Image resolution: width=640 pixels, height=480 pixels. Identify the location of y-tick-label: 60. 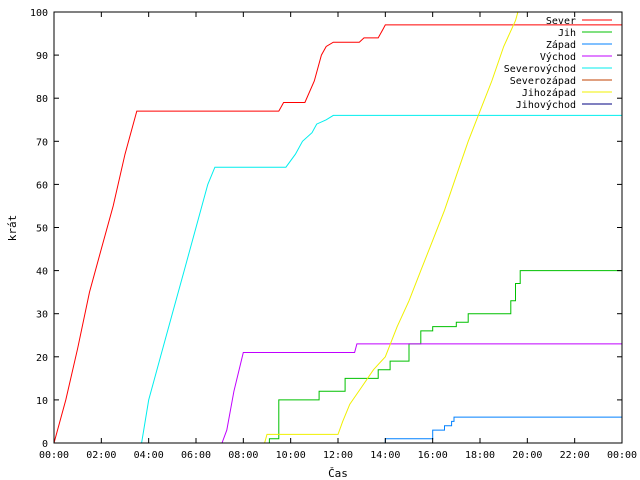
(42, 185).